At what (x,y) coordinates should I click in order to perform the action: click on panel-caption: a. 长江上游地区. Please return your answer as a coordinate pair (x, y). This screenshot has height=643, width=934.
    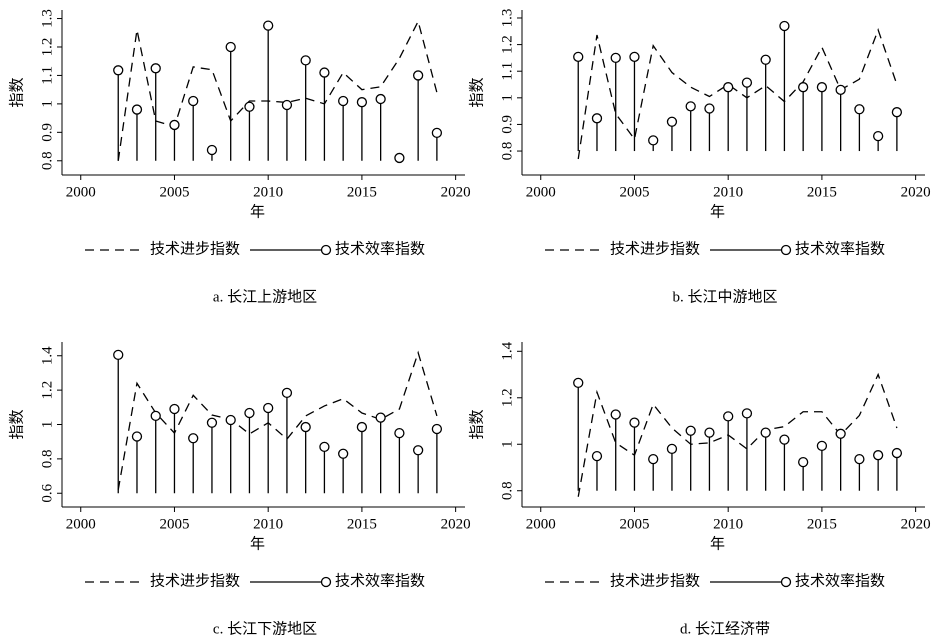
    Looking at the image, I should click on (265, 296).